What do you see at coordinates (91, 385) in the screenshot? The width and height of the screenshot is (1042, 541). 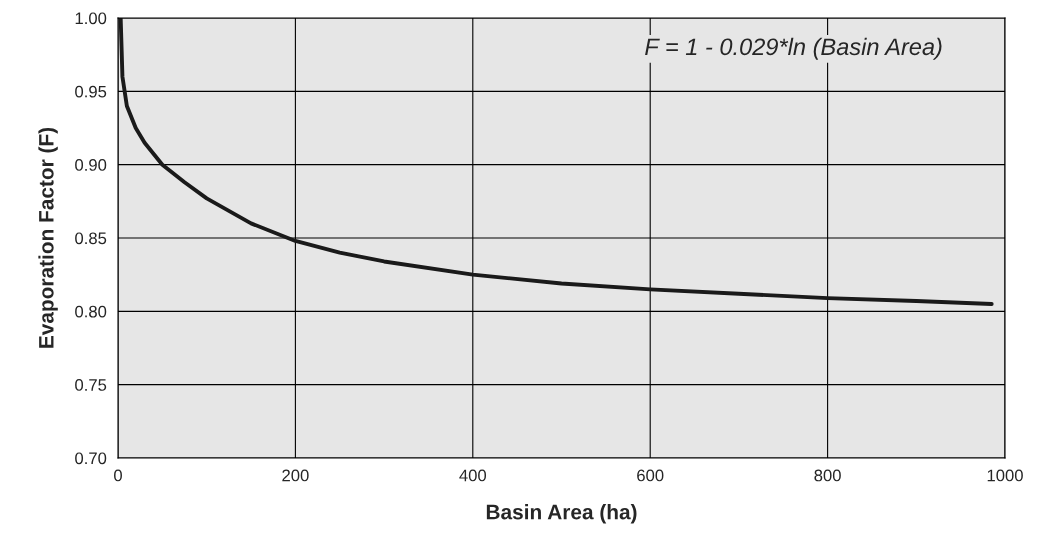 I see `y-tick-label: 0.75` at bounding box center [91, 385].